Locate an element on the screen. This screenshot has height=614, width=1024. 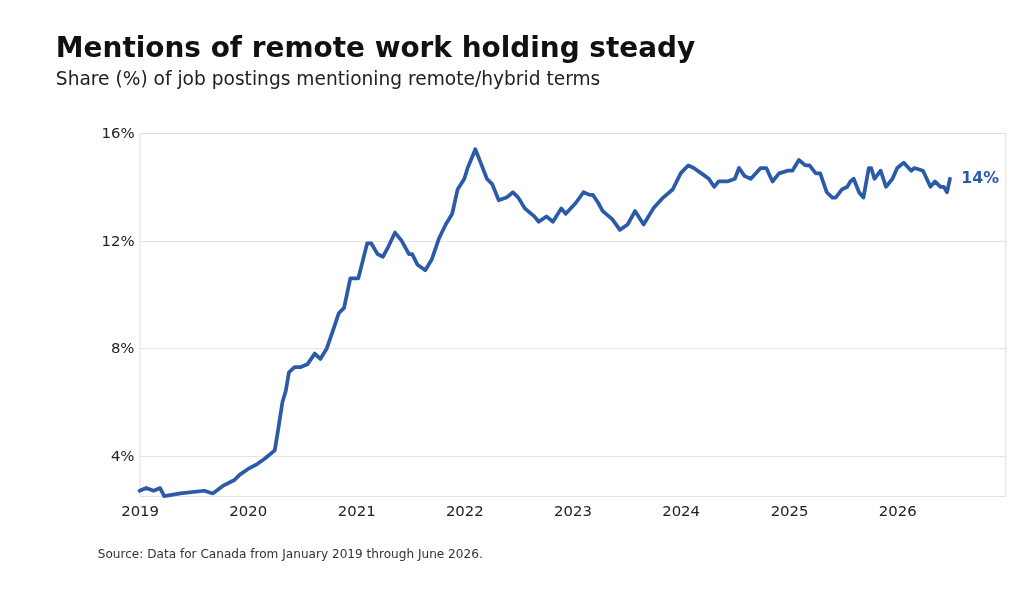
x-tick-label: 2020 is located at coordinates (248, 511).